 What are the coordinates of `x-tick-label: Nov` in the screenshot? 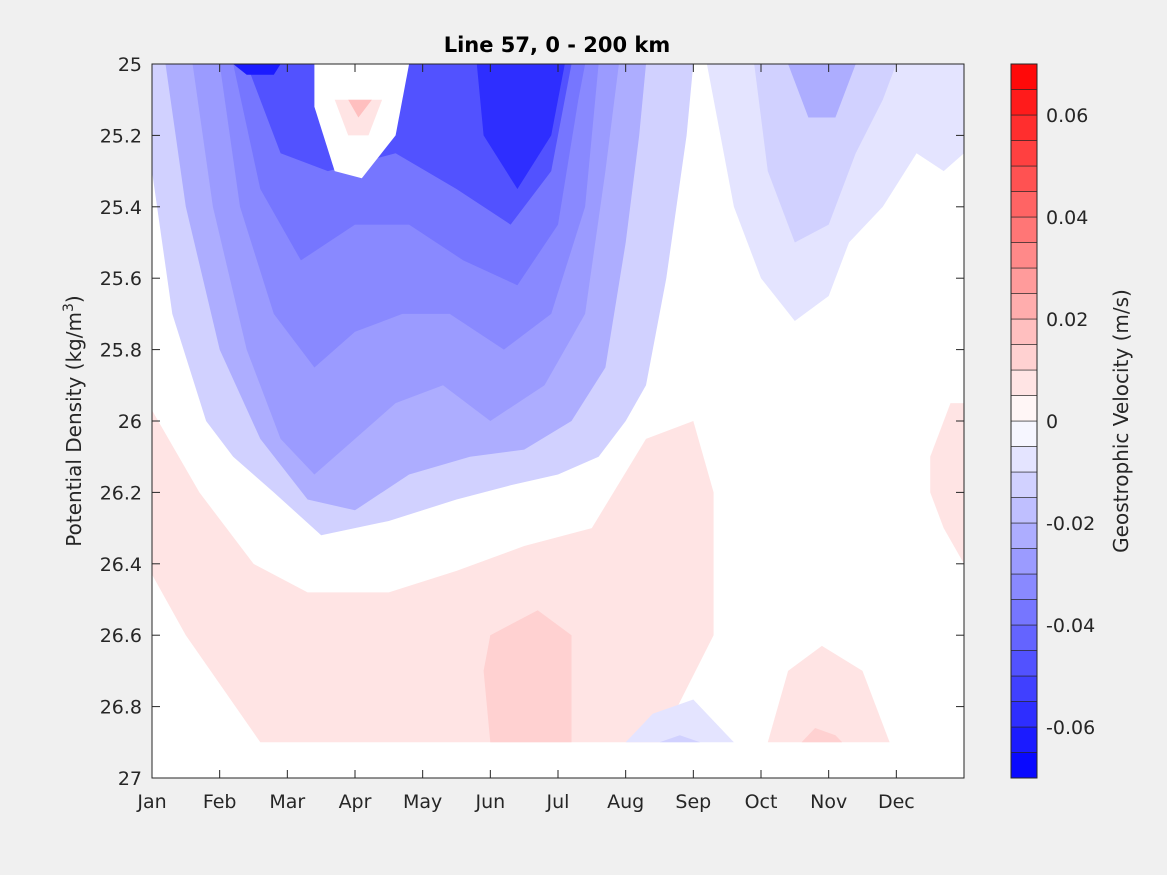 It's located at (828, 802).